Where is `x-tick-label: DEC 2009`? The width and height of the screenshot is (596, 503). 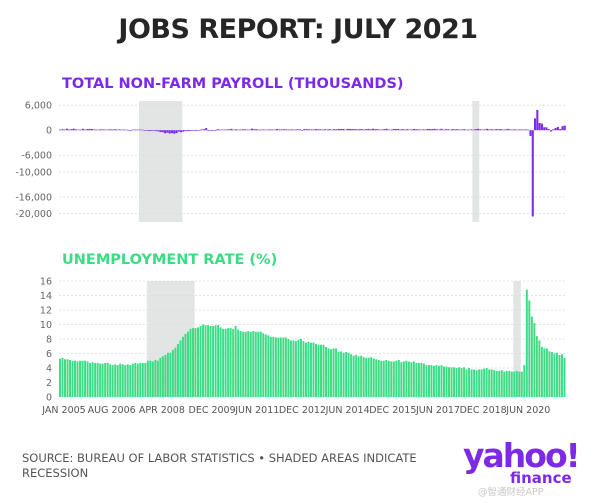 x-tick-label: DEC 2009 is located at coordinates (212, 410).